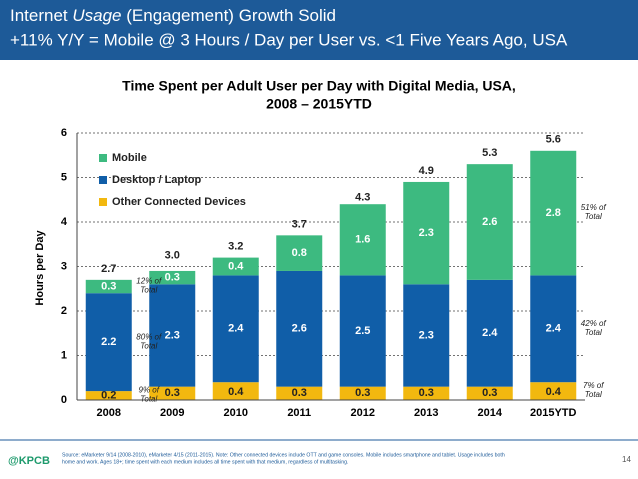 Image resolution: width=638 pixels, height=479 pixels. What do you see at coordinates (179, 202) in the screenshot?
I see `legend-label: Other Connected Devices` at bounding box center [179, 202].